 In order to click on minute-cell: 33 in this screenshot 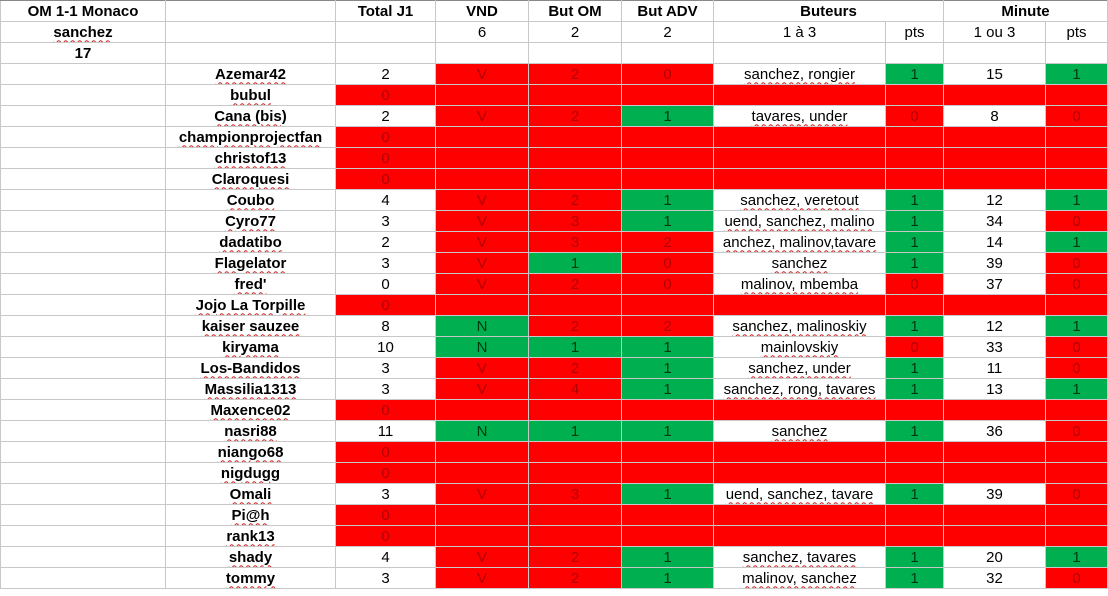, I will do `click(994, 347)`.